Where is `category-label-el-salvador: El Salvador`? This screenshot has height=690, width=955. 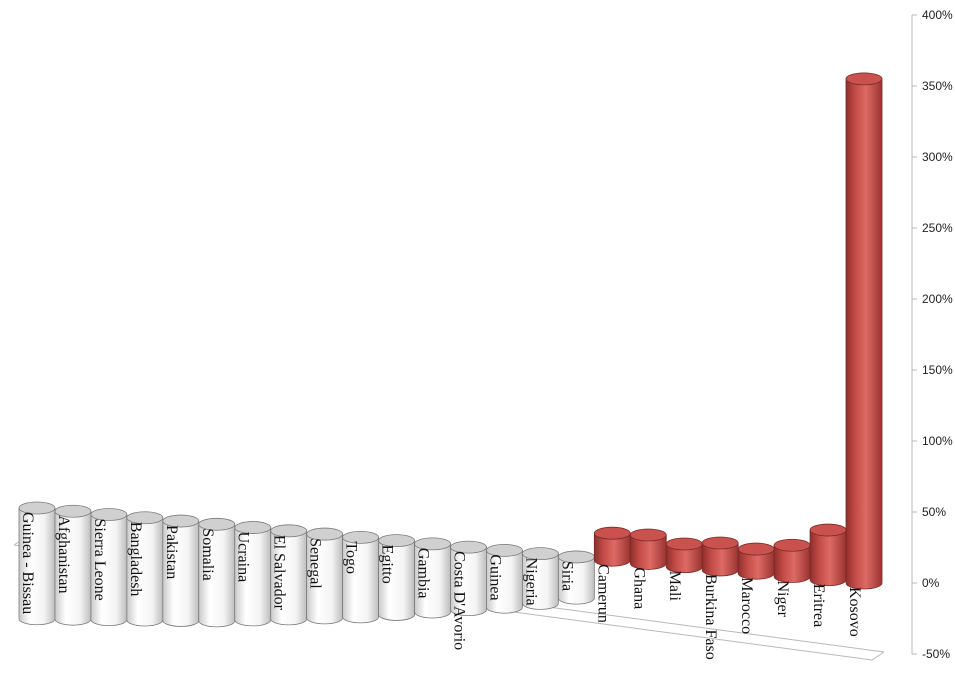 category-label-el-salvador: El Salvador is located at coordinates (279, 573).